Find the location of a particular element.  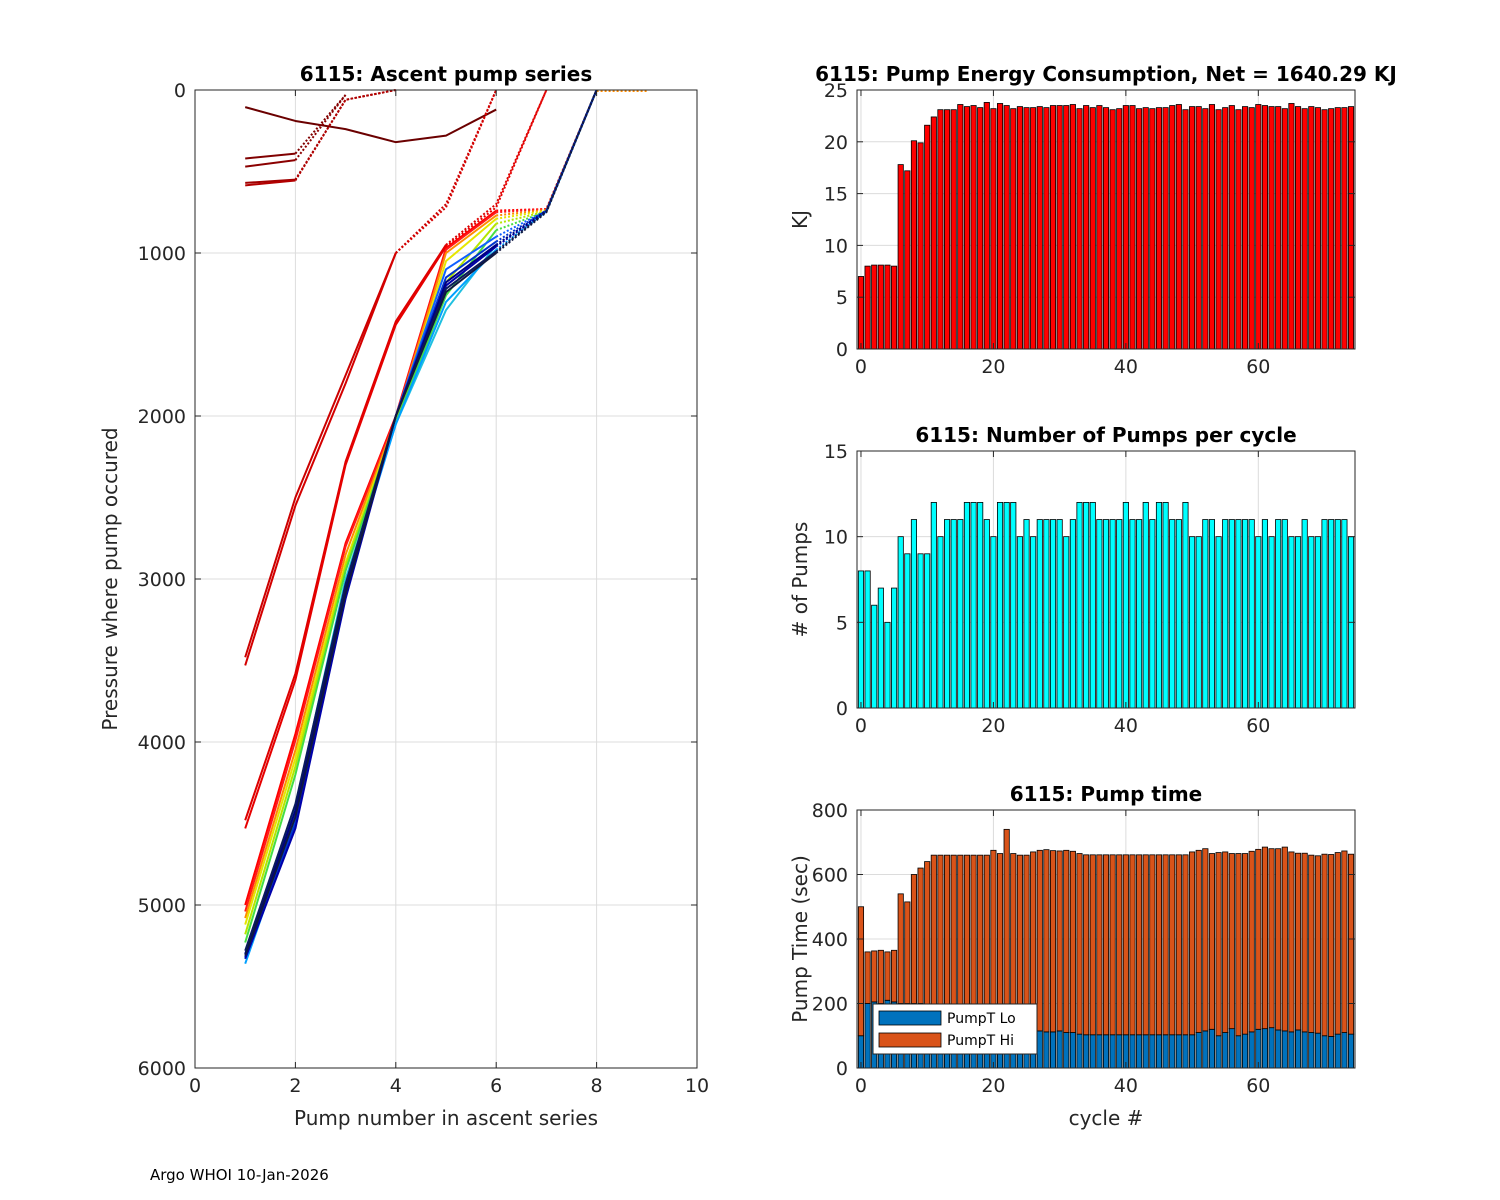

chart-title: 6115: Number of Pumps per cycle is located at coordinates (1105, 435).